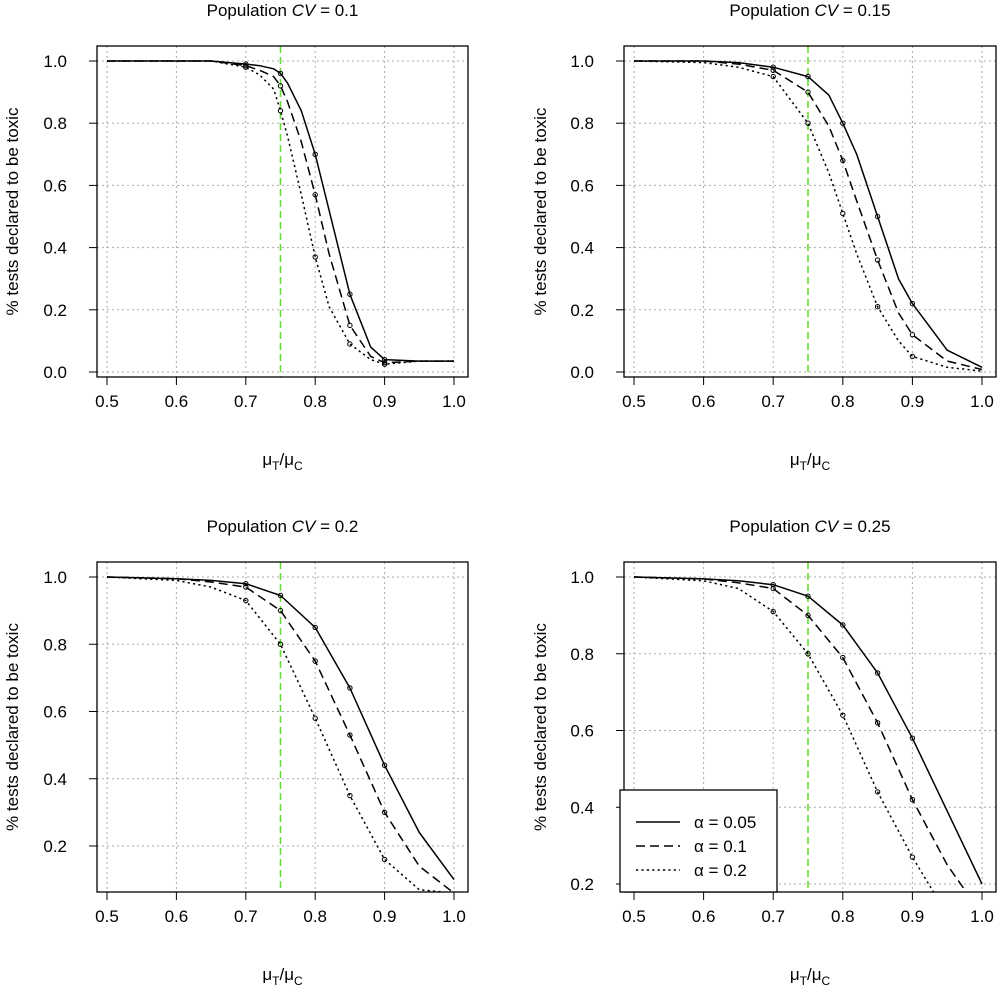  What do you see at coordinates (720, 846) in the screenshot?
I see `legend-label: α = 0.1` at bounding box center [720, 846].